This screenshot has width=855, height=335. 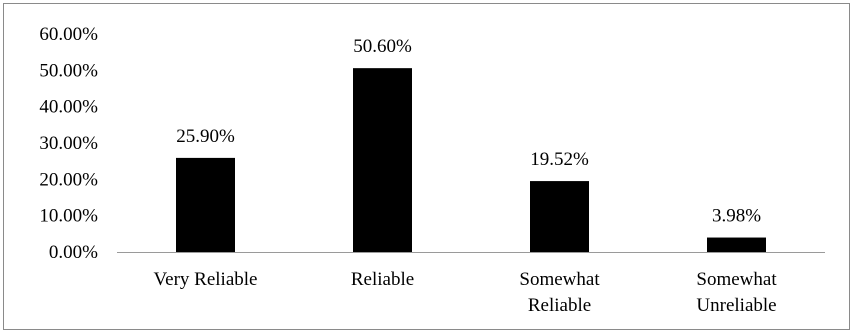 I want to click on y-tick-label: 20.00%, so click(x=68, y=179).